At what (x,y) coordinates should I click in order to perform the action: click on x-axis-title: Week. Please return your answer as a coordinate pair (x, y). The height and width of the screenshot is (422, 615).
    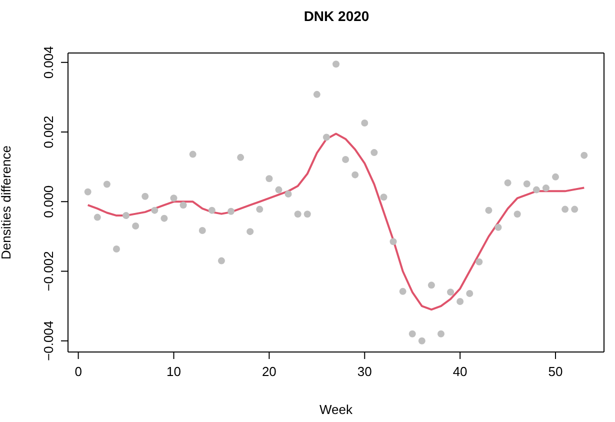
    Looking at the image, I should click on (336, 409).